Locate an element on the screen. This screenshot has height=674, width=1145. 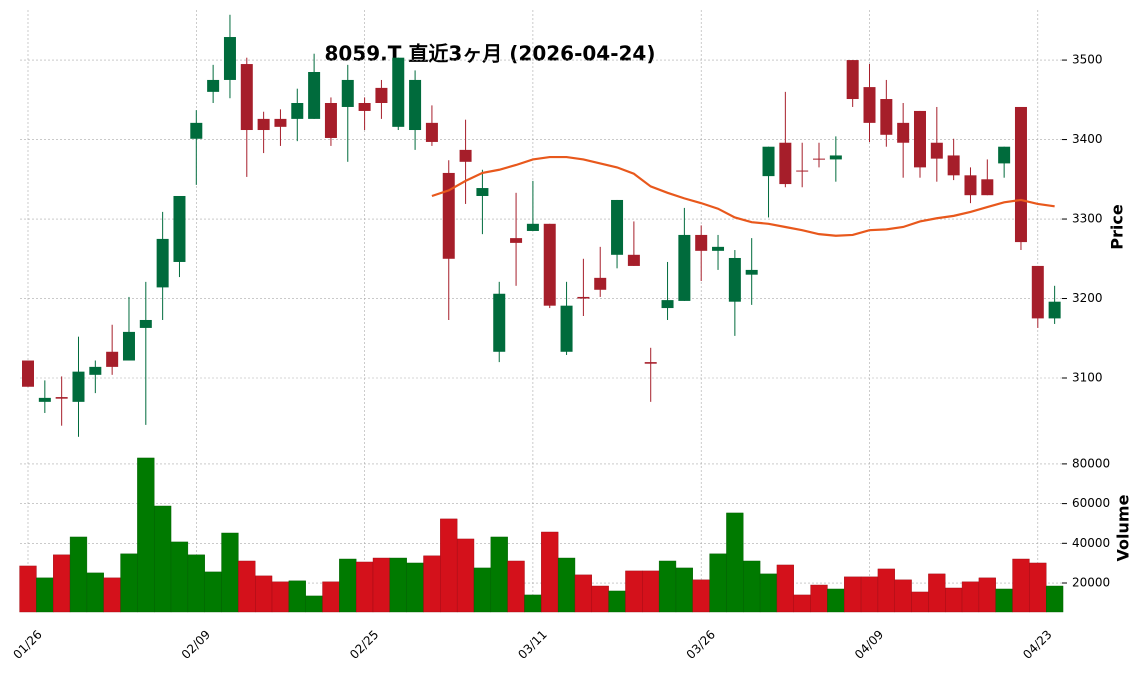
y2-tick-label: 20000 is located at coordinates (1091, 583).